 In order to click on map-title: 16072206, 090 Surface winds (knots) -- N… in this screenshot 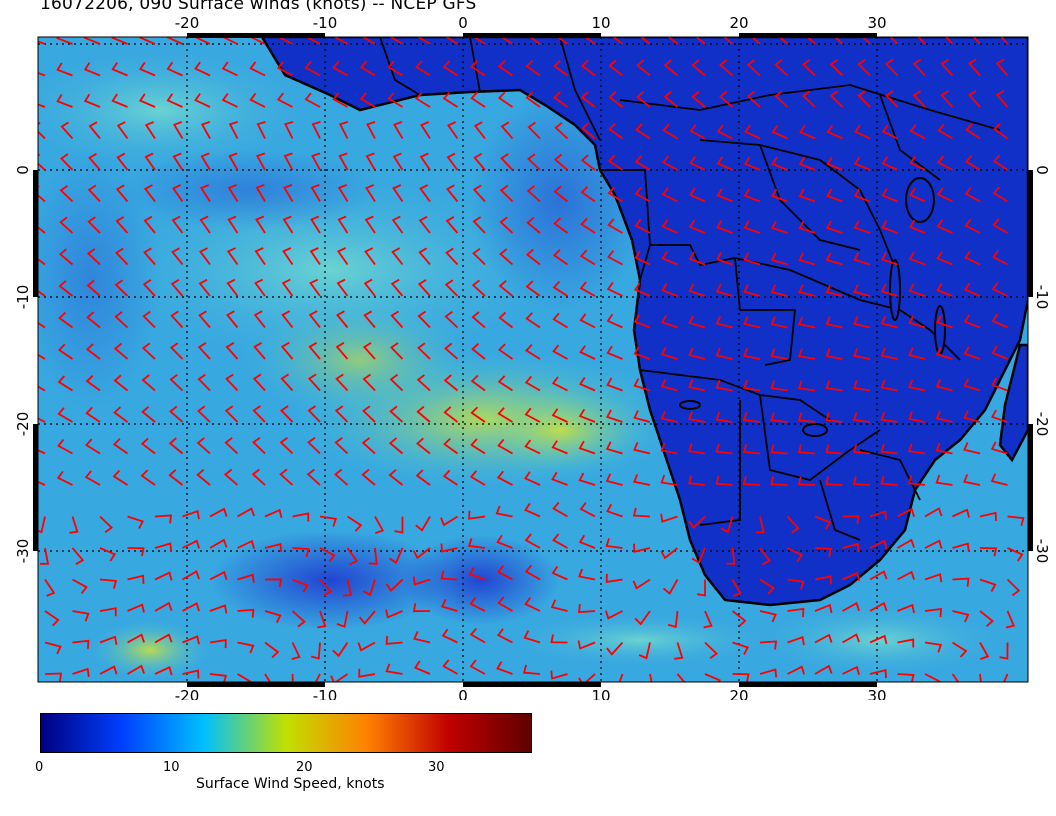, I will do `click(258, 7)`.